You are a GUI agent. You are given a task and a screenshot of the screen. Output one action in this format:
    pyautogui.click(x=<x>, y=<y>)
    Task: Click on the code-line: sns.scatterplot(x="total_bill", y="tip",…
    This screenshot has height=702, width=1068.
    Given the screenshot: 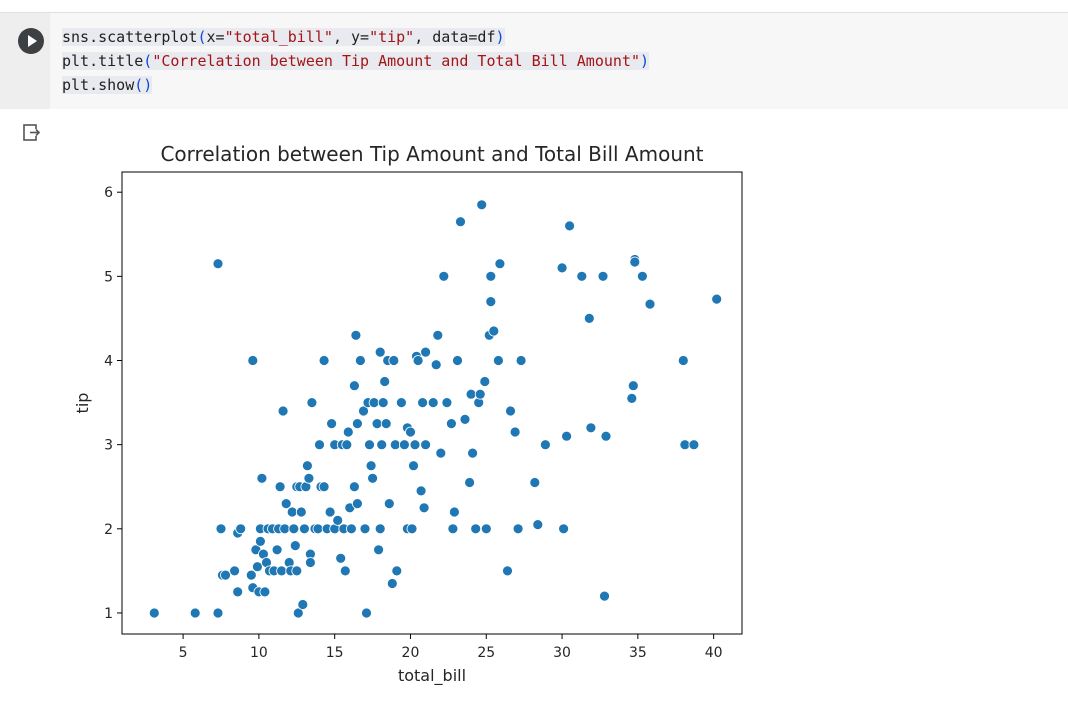 What is the action you would take?
    pyautogui.click(x=355, y=37)
    